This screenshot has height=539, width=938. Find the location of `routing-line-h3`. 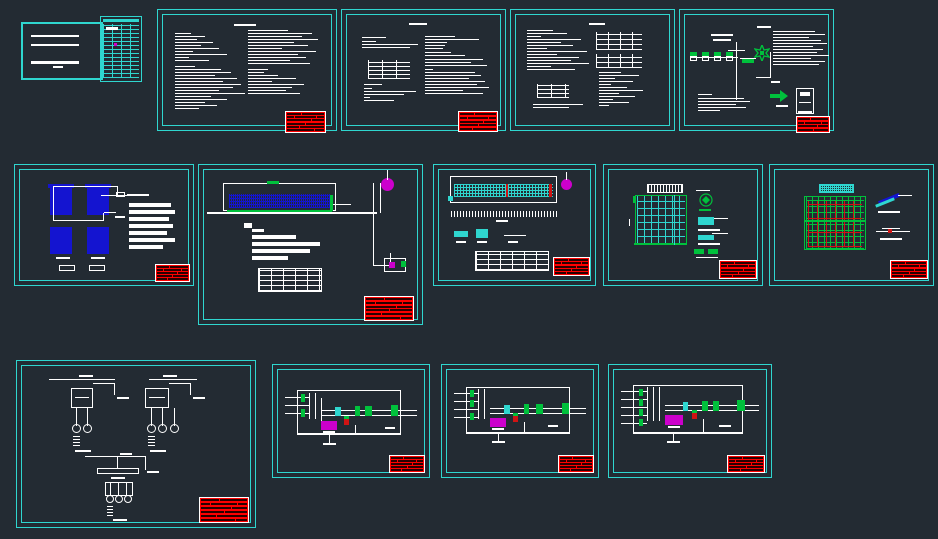

routing-line-h3 is located at coordinates (78, 220).